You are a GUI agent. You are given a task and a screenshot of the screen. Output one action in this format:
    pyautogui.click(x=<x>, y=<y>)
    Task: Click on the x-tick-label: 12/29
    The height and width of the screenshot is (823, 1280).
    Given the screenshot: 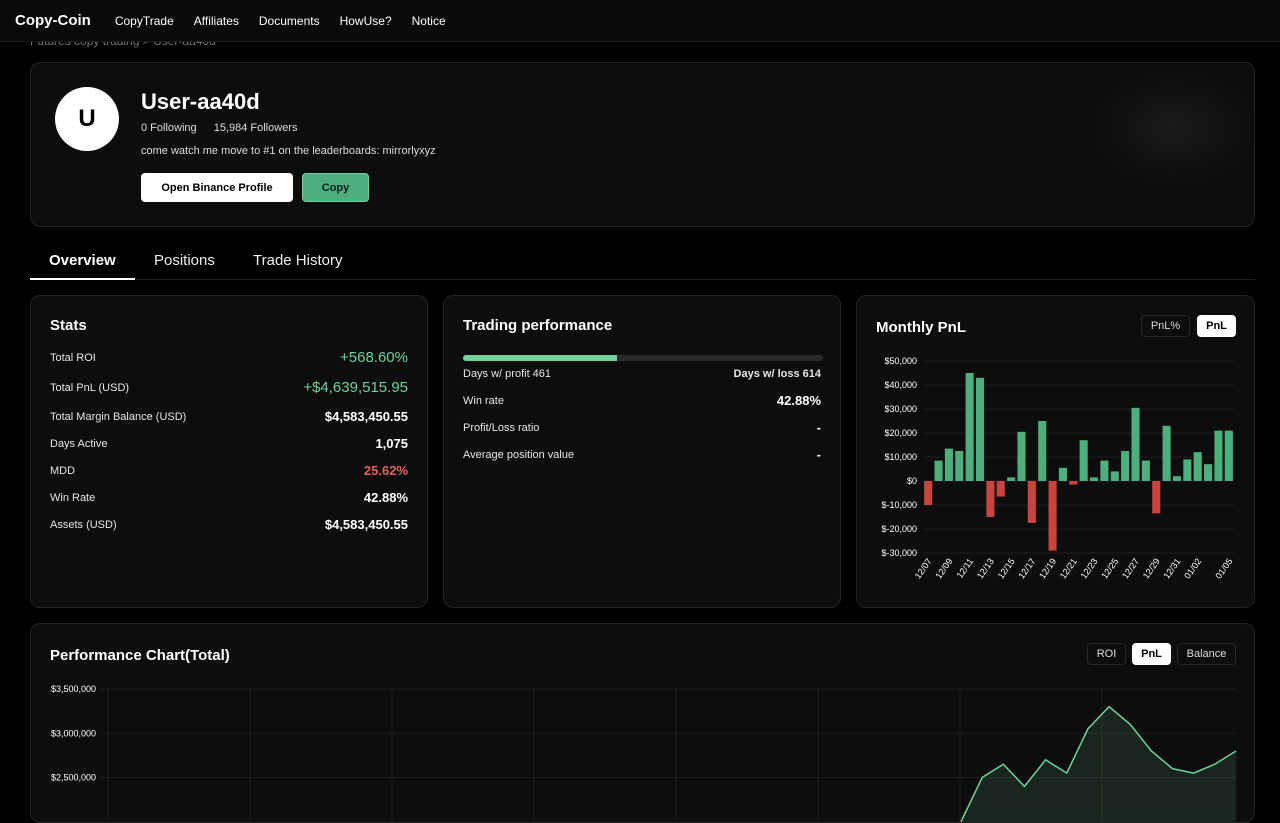 What is the action you would take?
    pyautogui.click(x=1151, y=568)
    